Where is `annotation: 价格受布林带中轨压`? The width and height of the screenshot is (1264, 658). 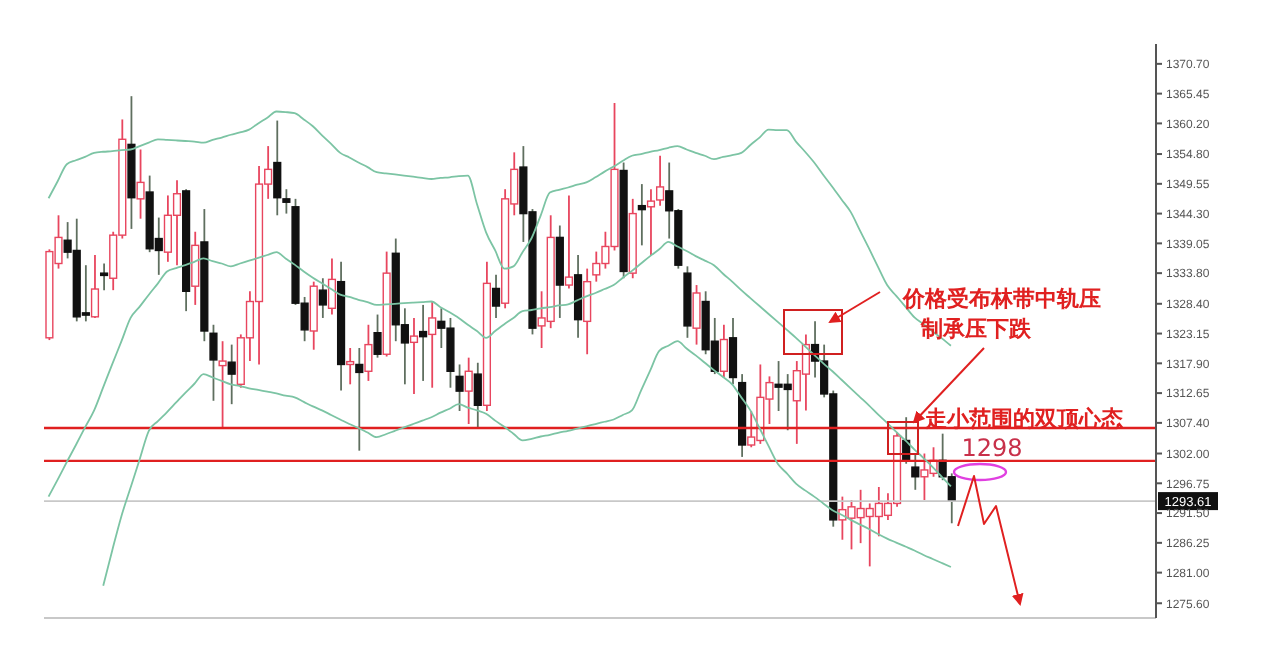 annotation: 价格受布林带中轨压 is located at coordinates (1001, 300).